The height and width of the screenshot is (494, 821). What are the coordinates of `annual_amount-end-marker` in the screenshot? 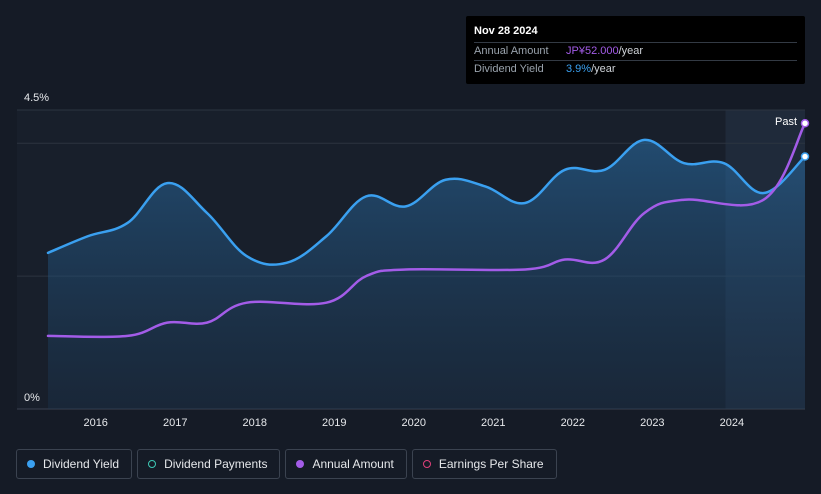 It's located at (805, 123).